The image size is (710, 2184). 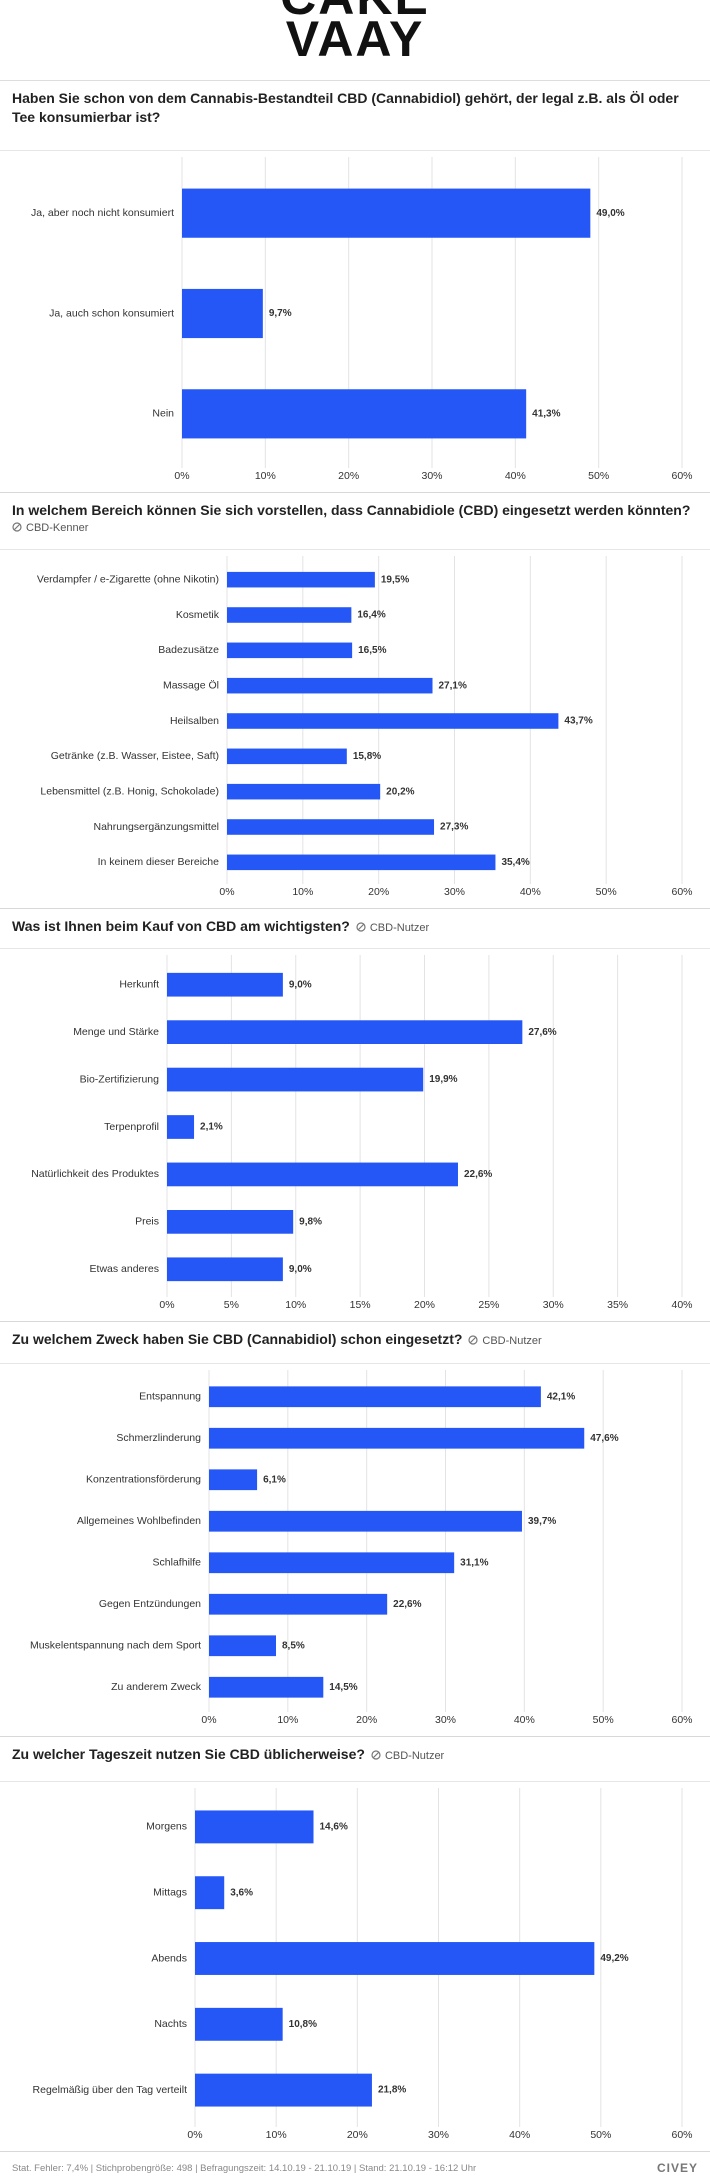 What do you see at coordinates (578, 721) in the screenshot?
I see `value-label: 43,7%` at bounding box center [578, 721].